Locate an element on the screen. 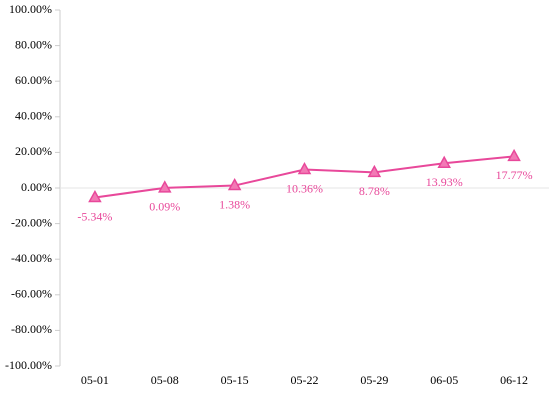 The image size is (554, 402). y-tick-label: -100.00% is located at coordinates (28, 365).